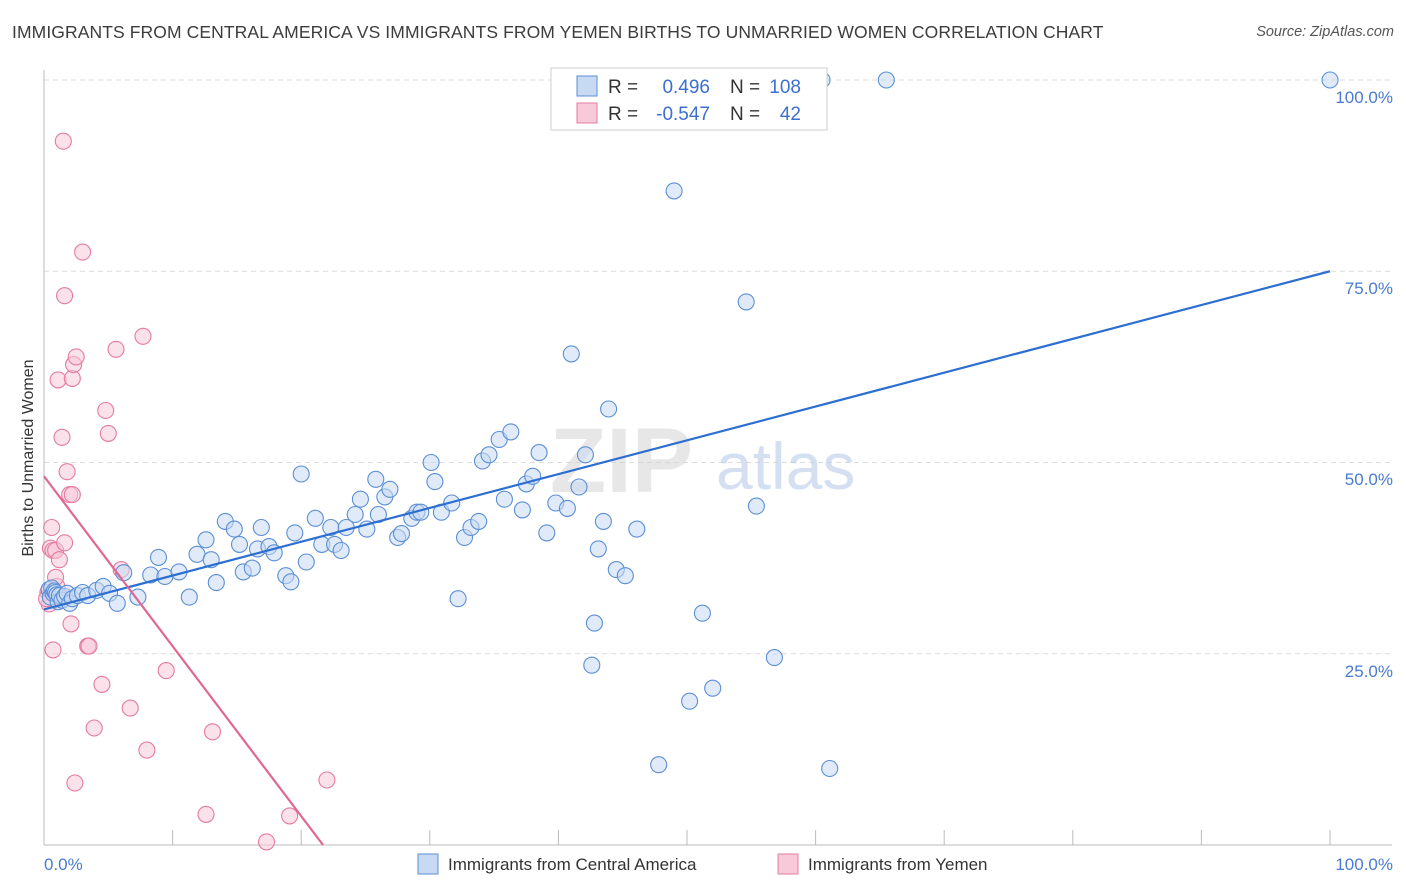  What do you see at coordinates (686, 87) in the screenshot?
I see `stats-r-value-blue: 0.496` at bounding box center [686, 87].